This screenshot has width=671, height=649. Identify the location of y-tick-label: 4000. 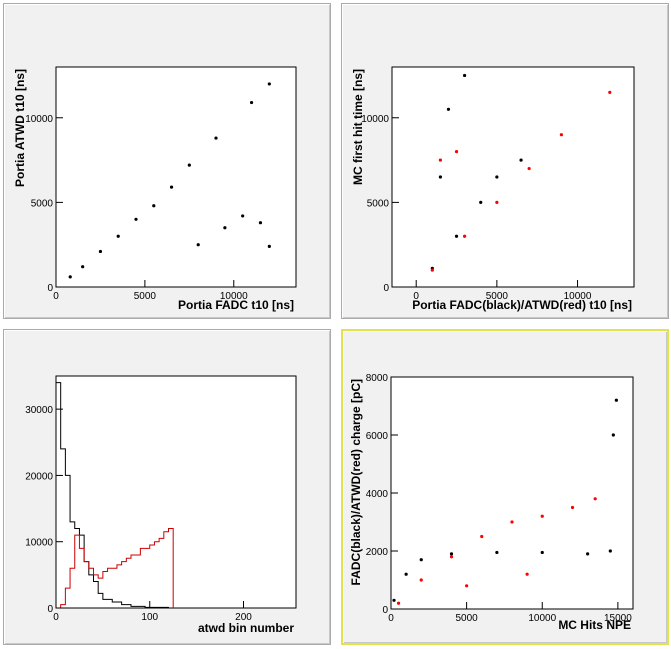
(377, 494).